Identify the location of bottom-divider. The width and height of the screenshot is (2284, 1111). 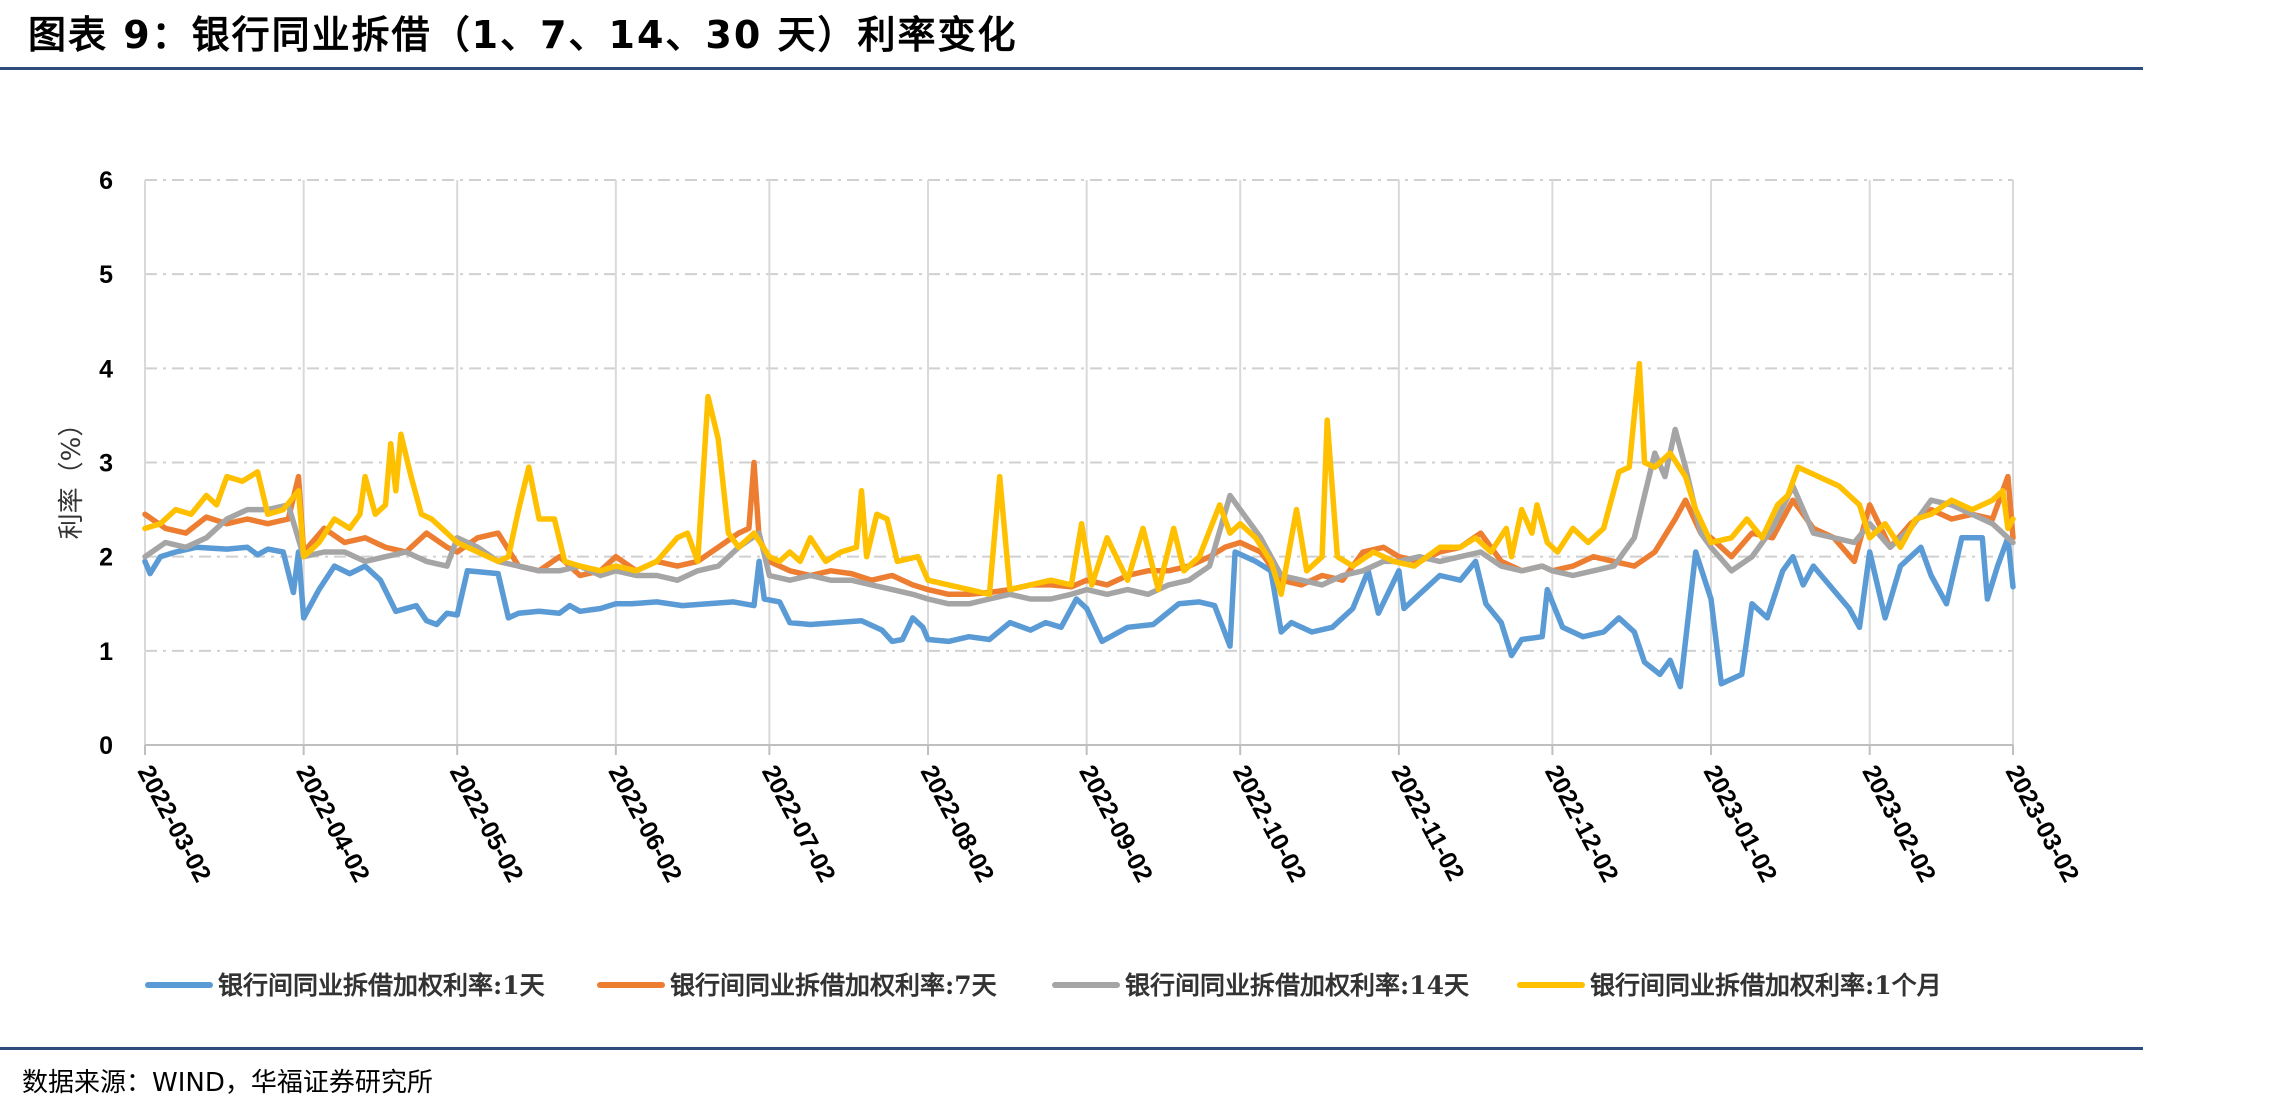
(1071, 1048).